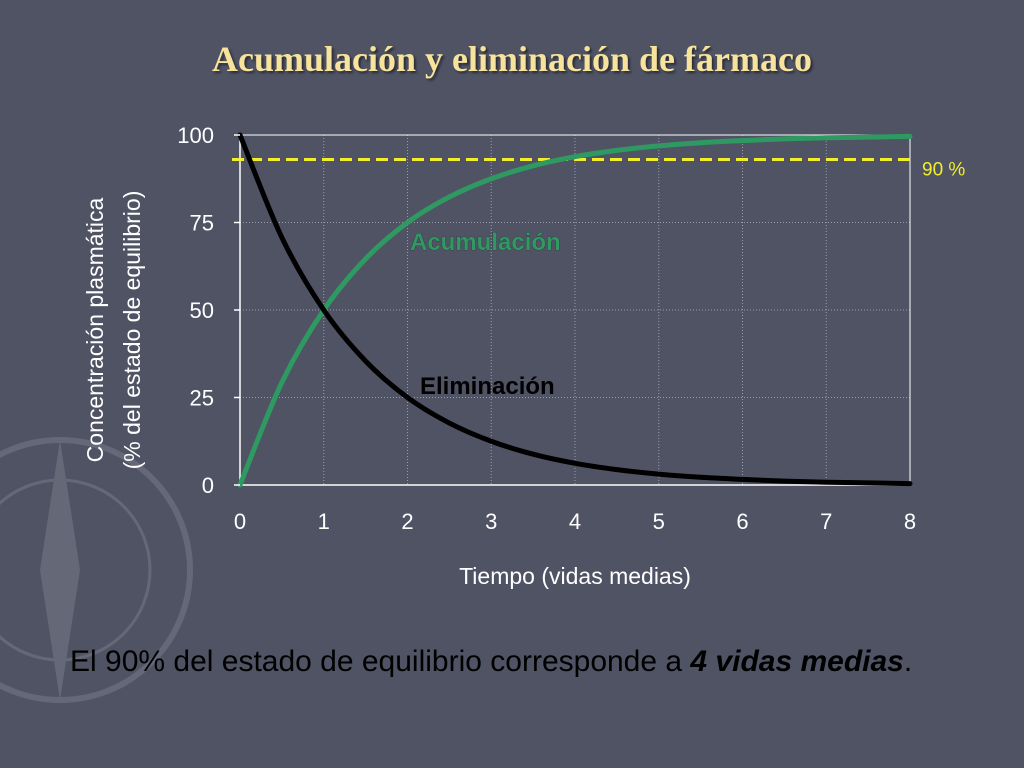  What do you see at coordinates (324, 521) in the screenshot?
I see `x-tick-label: 1` at bounding box center [324, 521].